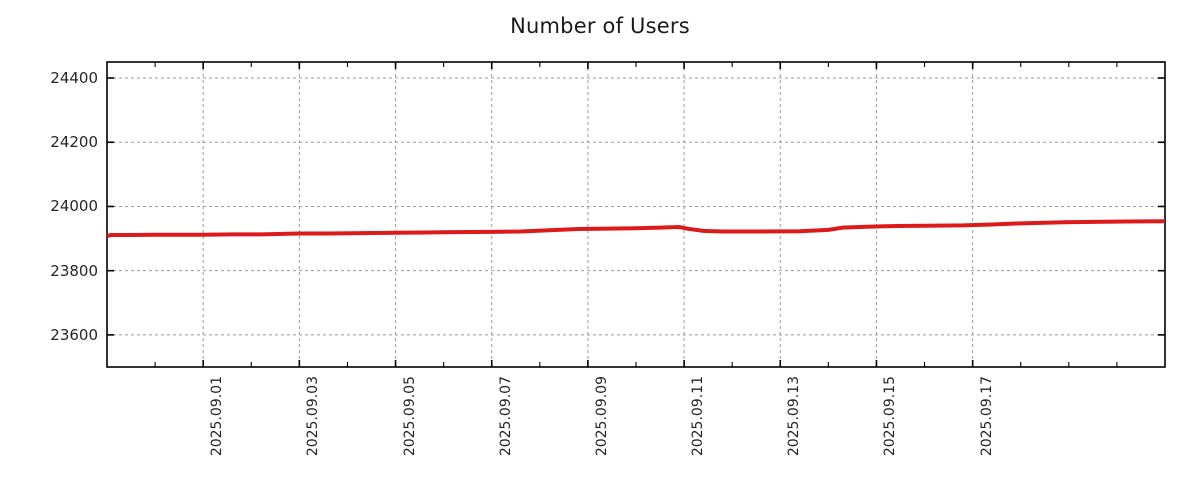 The image size is (1200, 500). I want to click on y-axis-tick-labels: 23600 23800 24000 24200 24400, so click(49, 250).